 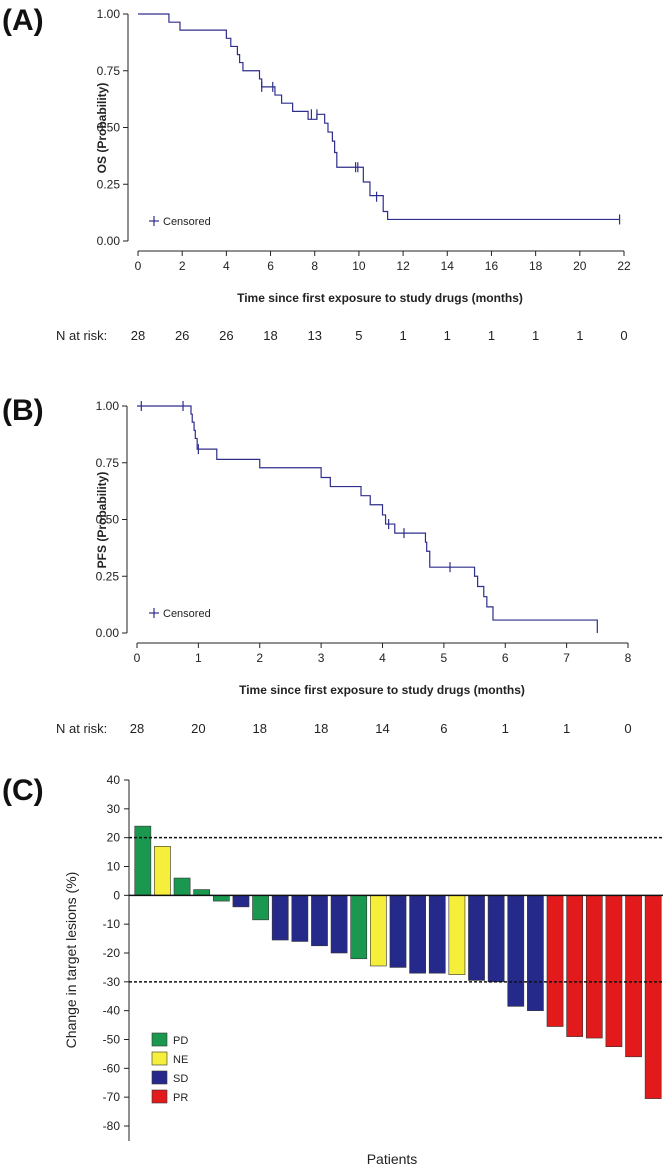 I want to click on y-tick-label: 40, so click(x=114, y=780).